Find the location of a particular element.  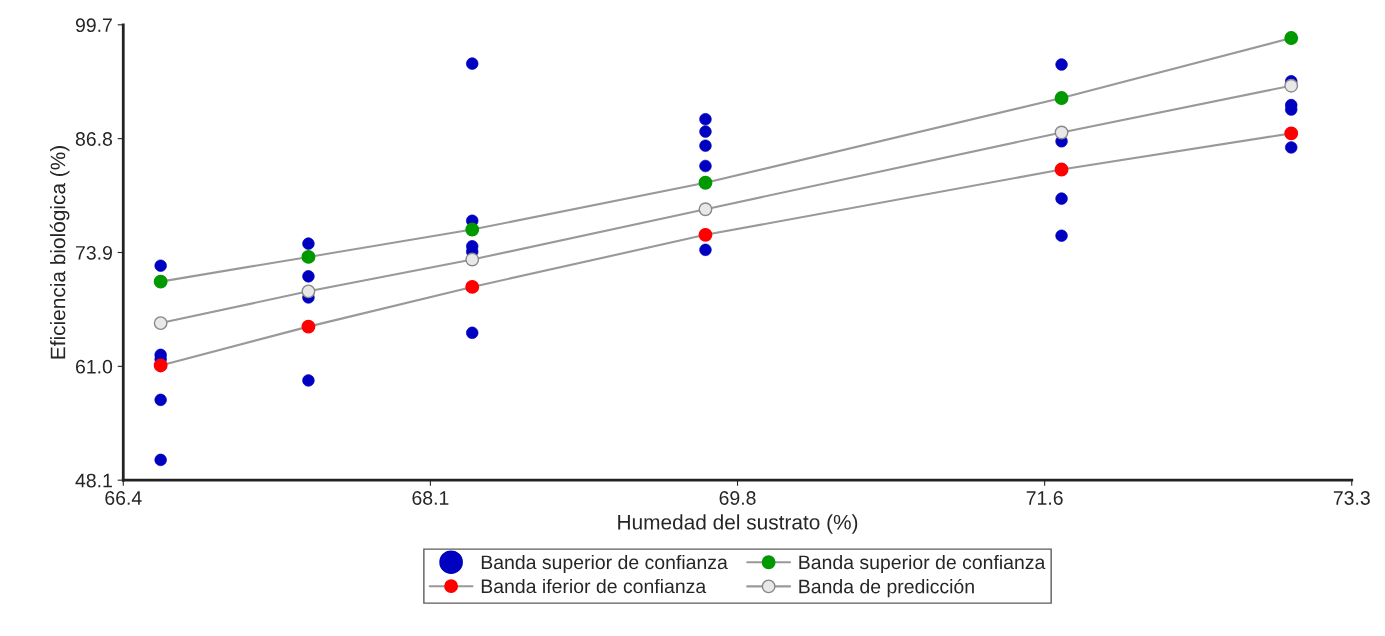

y-tick-label: 99.7 is located at coordinates (93, 25).